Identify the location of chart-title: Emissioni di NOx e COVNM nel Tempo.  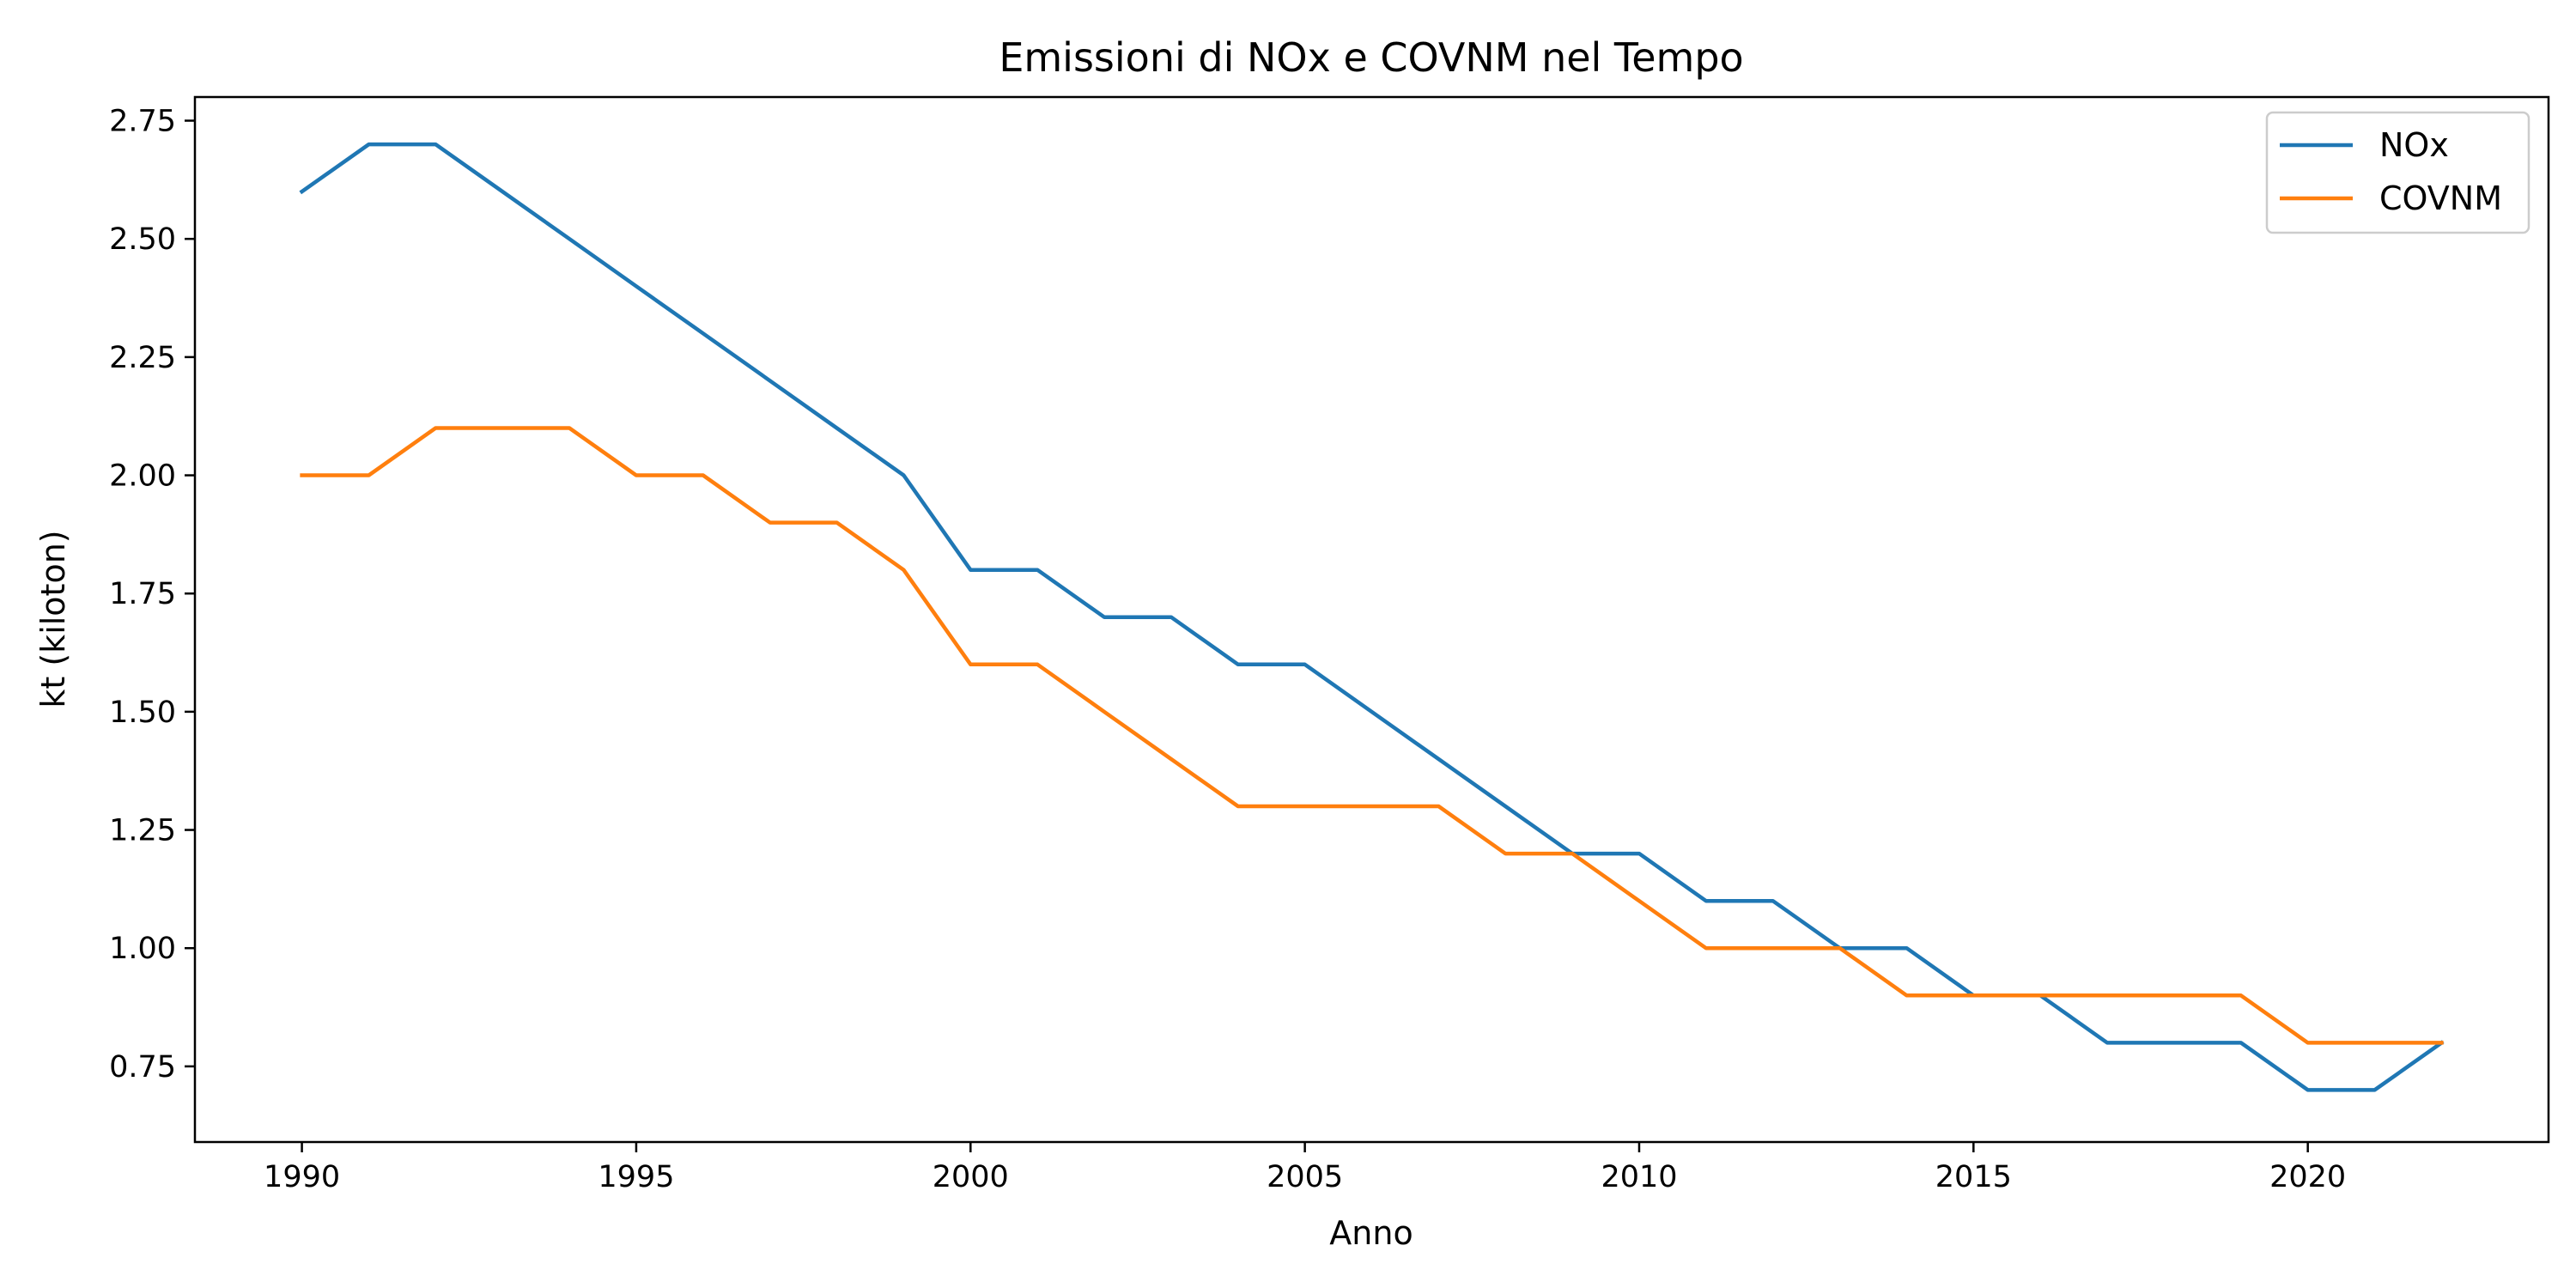
(1371, 58).